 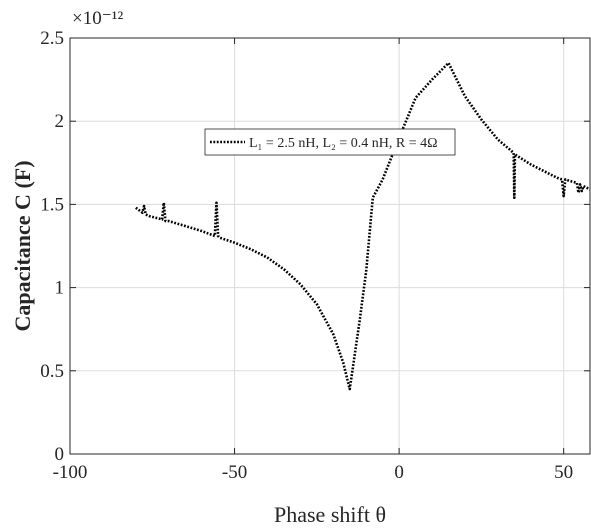 I want to click on y-tick-label: 1, so click(x=60, y=288).